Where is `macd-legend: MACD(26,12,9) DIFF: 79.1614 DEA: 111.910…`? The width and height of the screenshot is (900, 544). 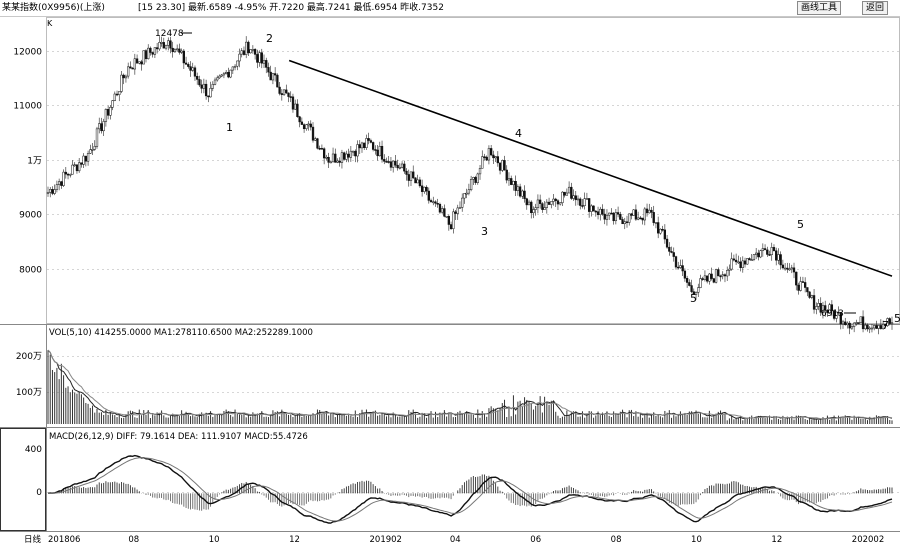 macd-legend: MACD(26,12,9) DIFF: 79.1614 DEA: 111.910… is located at coordinates (178, 437).